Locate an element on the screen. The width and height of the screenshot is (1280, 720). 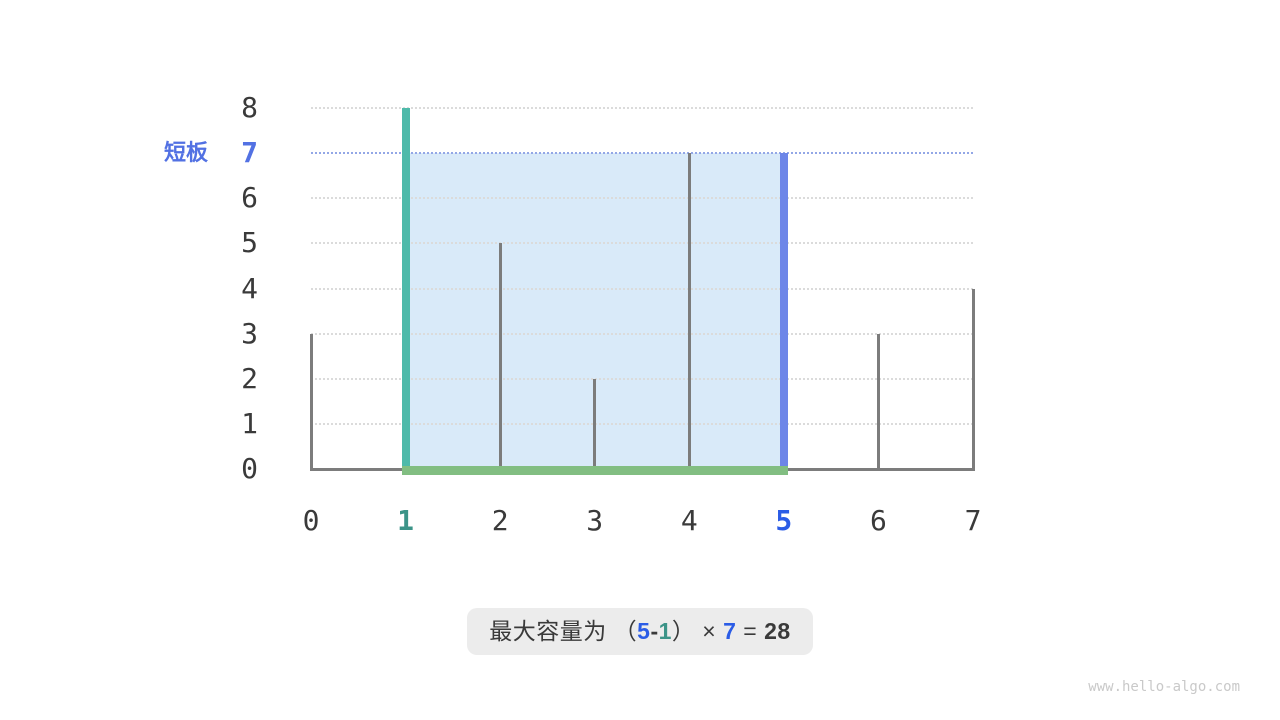
caption-segment: 5 is located at coordinates (644, 631).